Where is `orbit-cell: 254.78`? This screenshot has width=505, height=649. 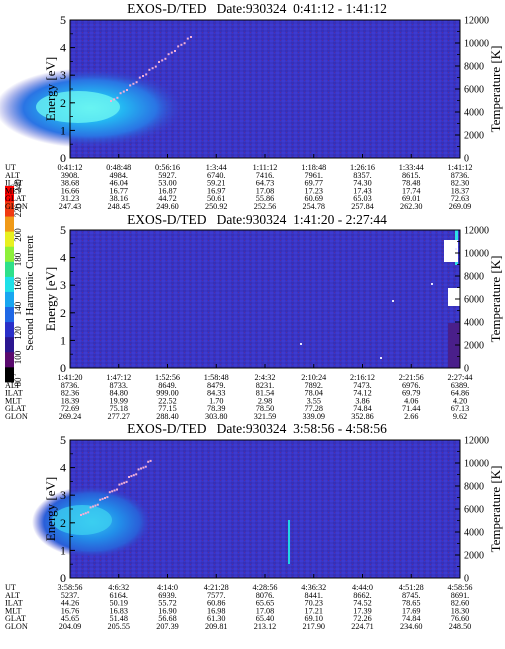
orbit-cell: 254.78 is located at coordinates (313, 206).